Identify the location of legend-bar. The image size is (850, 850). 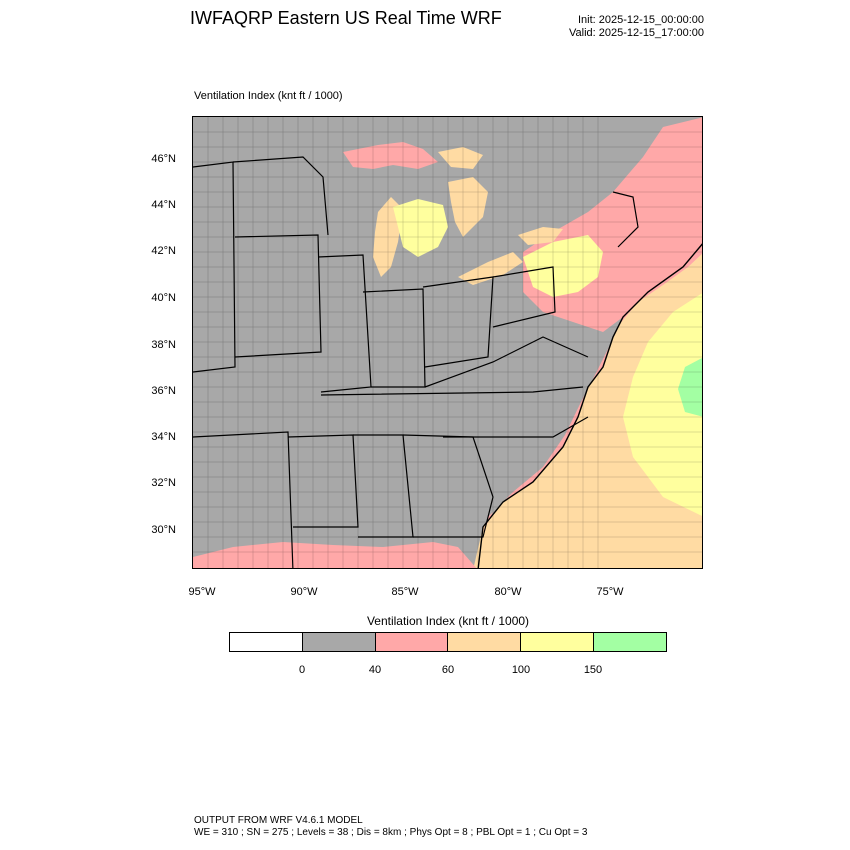
(448, 642).